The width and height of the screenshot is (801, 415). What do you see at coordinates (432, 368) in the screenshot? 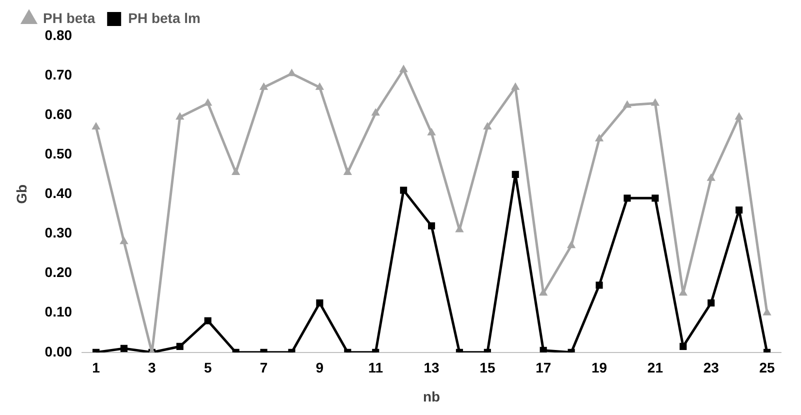
I see `x-tick-label: 13` at bounding box center [432, 368].